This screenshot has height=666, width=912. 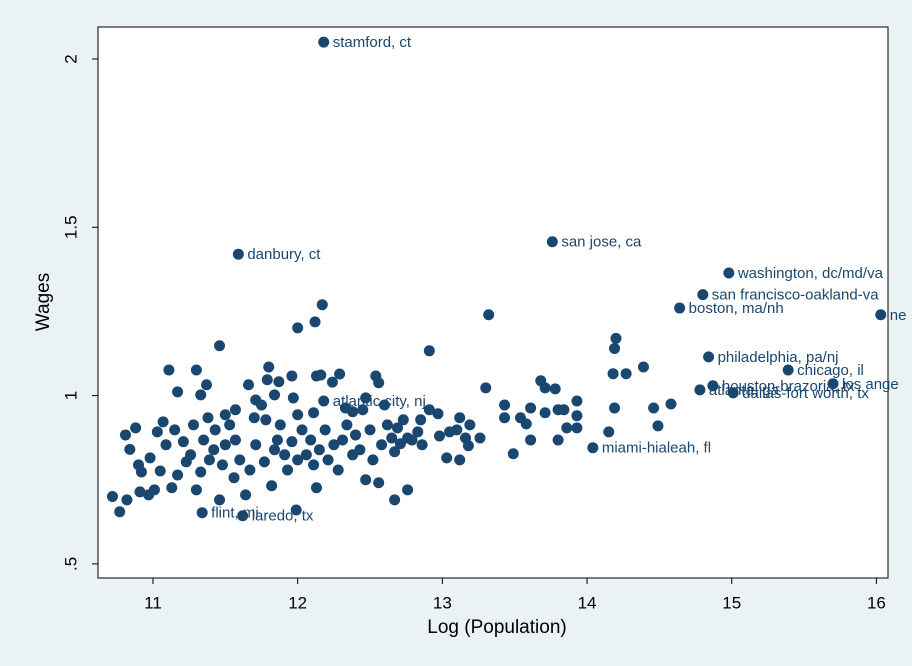 I want to click on x-tick-label: 15, so click(x=731, y=602).